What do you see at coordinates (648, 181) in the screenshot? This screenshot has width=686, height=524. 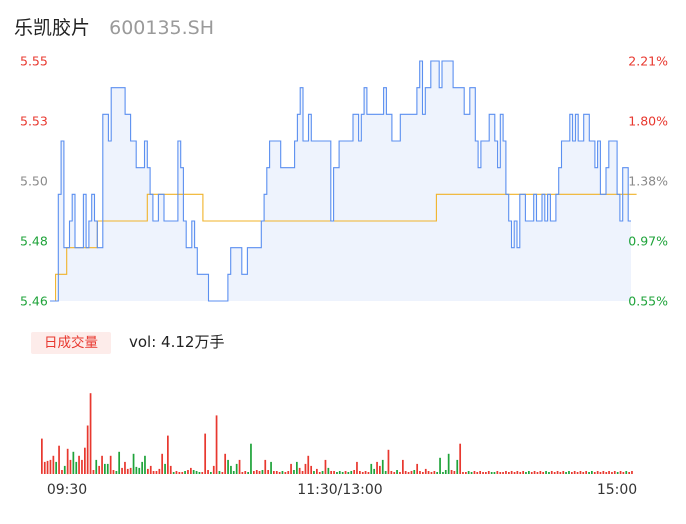 I see `y-tick-right: 1.38%` at bounding box center [648, 181].